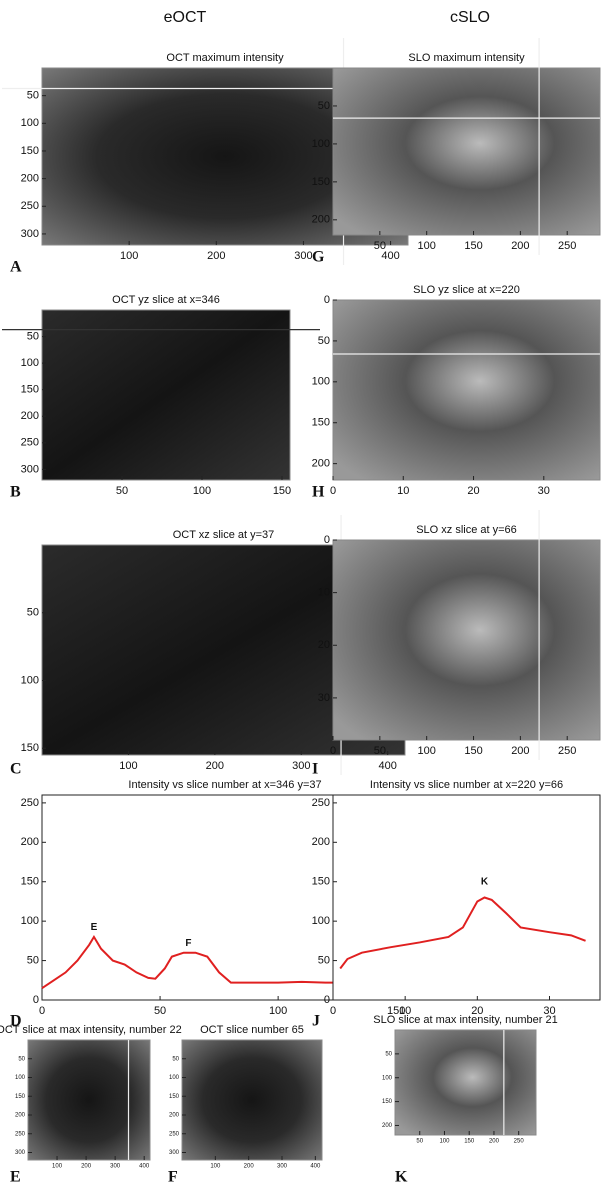  I want to click on panel-letter: G, so click(318, 257).